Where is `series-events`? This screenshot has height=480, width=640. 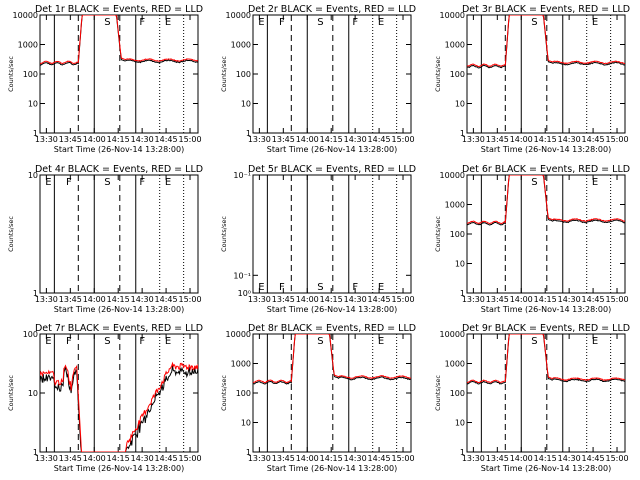 series-events is located at coordinates (119, 408).